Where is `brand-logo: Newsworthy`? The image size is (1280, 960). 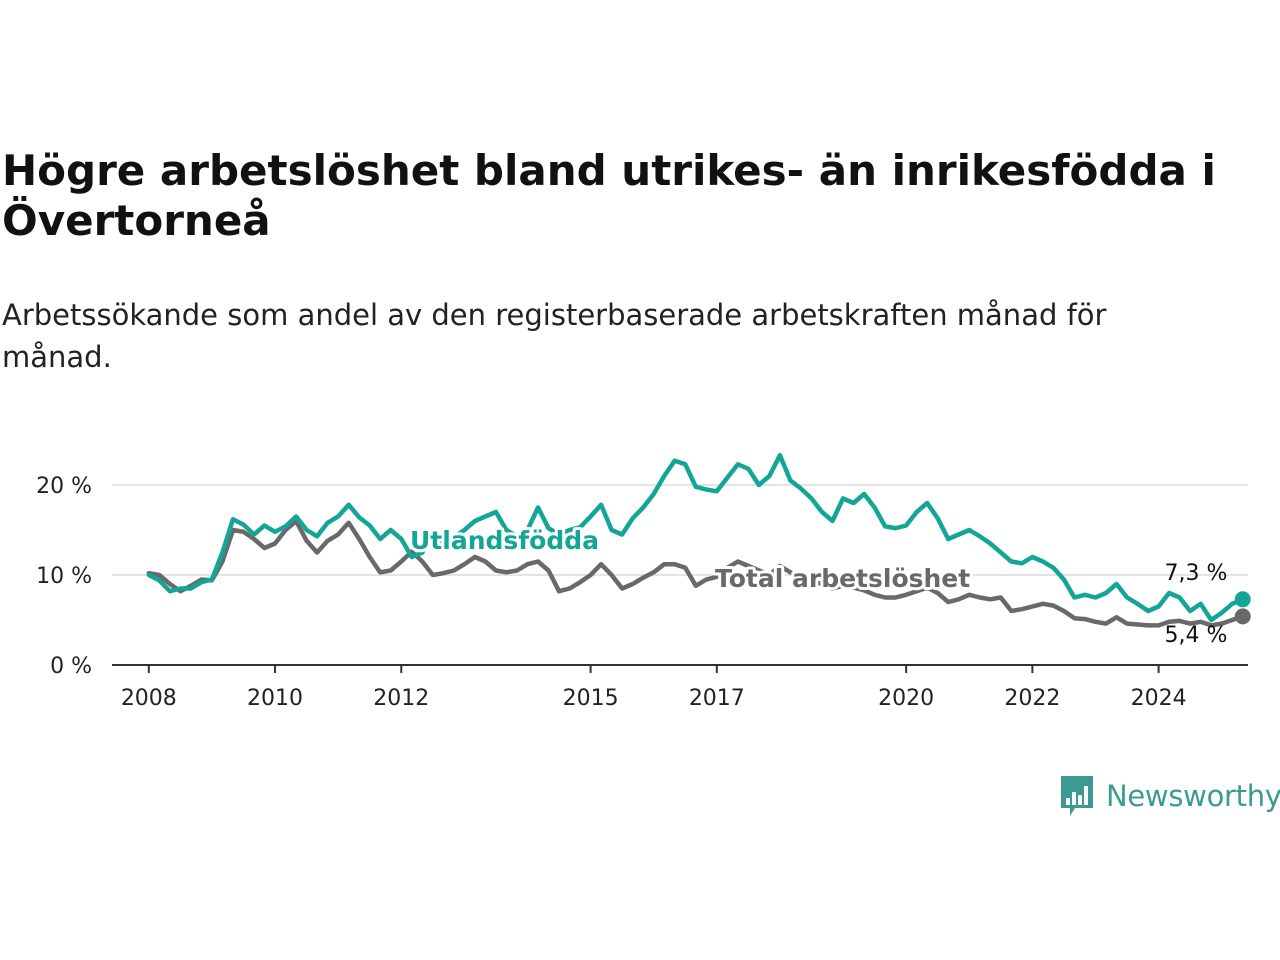
brand-logo: Newsworthy is located at coordinates (1169, 796).